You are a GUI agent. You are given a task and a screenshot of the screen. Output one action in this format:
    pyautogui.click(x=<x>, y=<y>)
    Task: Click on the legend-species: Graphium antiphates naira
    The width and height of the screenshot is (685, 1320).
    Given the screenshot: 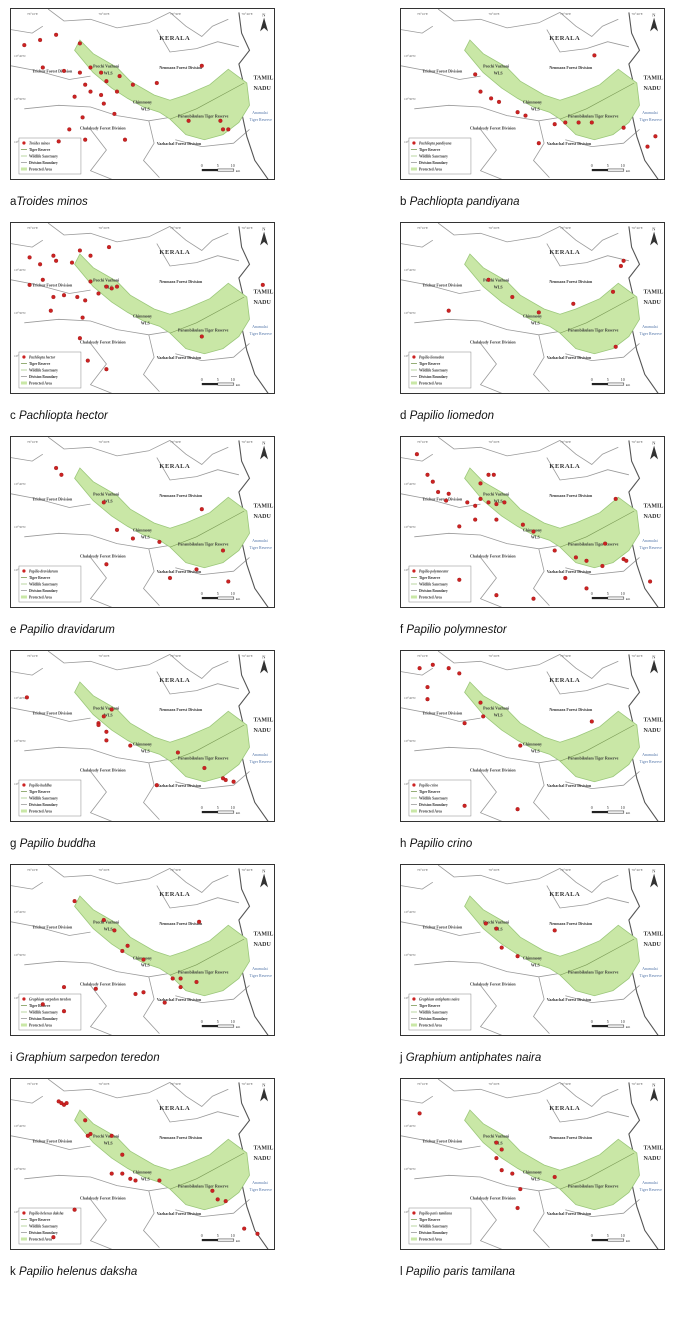 What is the action you would take?
    pyautogui.click(x=439, y=1000)
    